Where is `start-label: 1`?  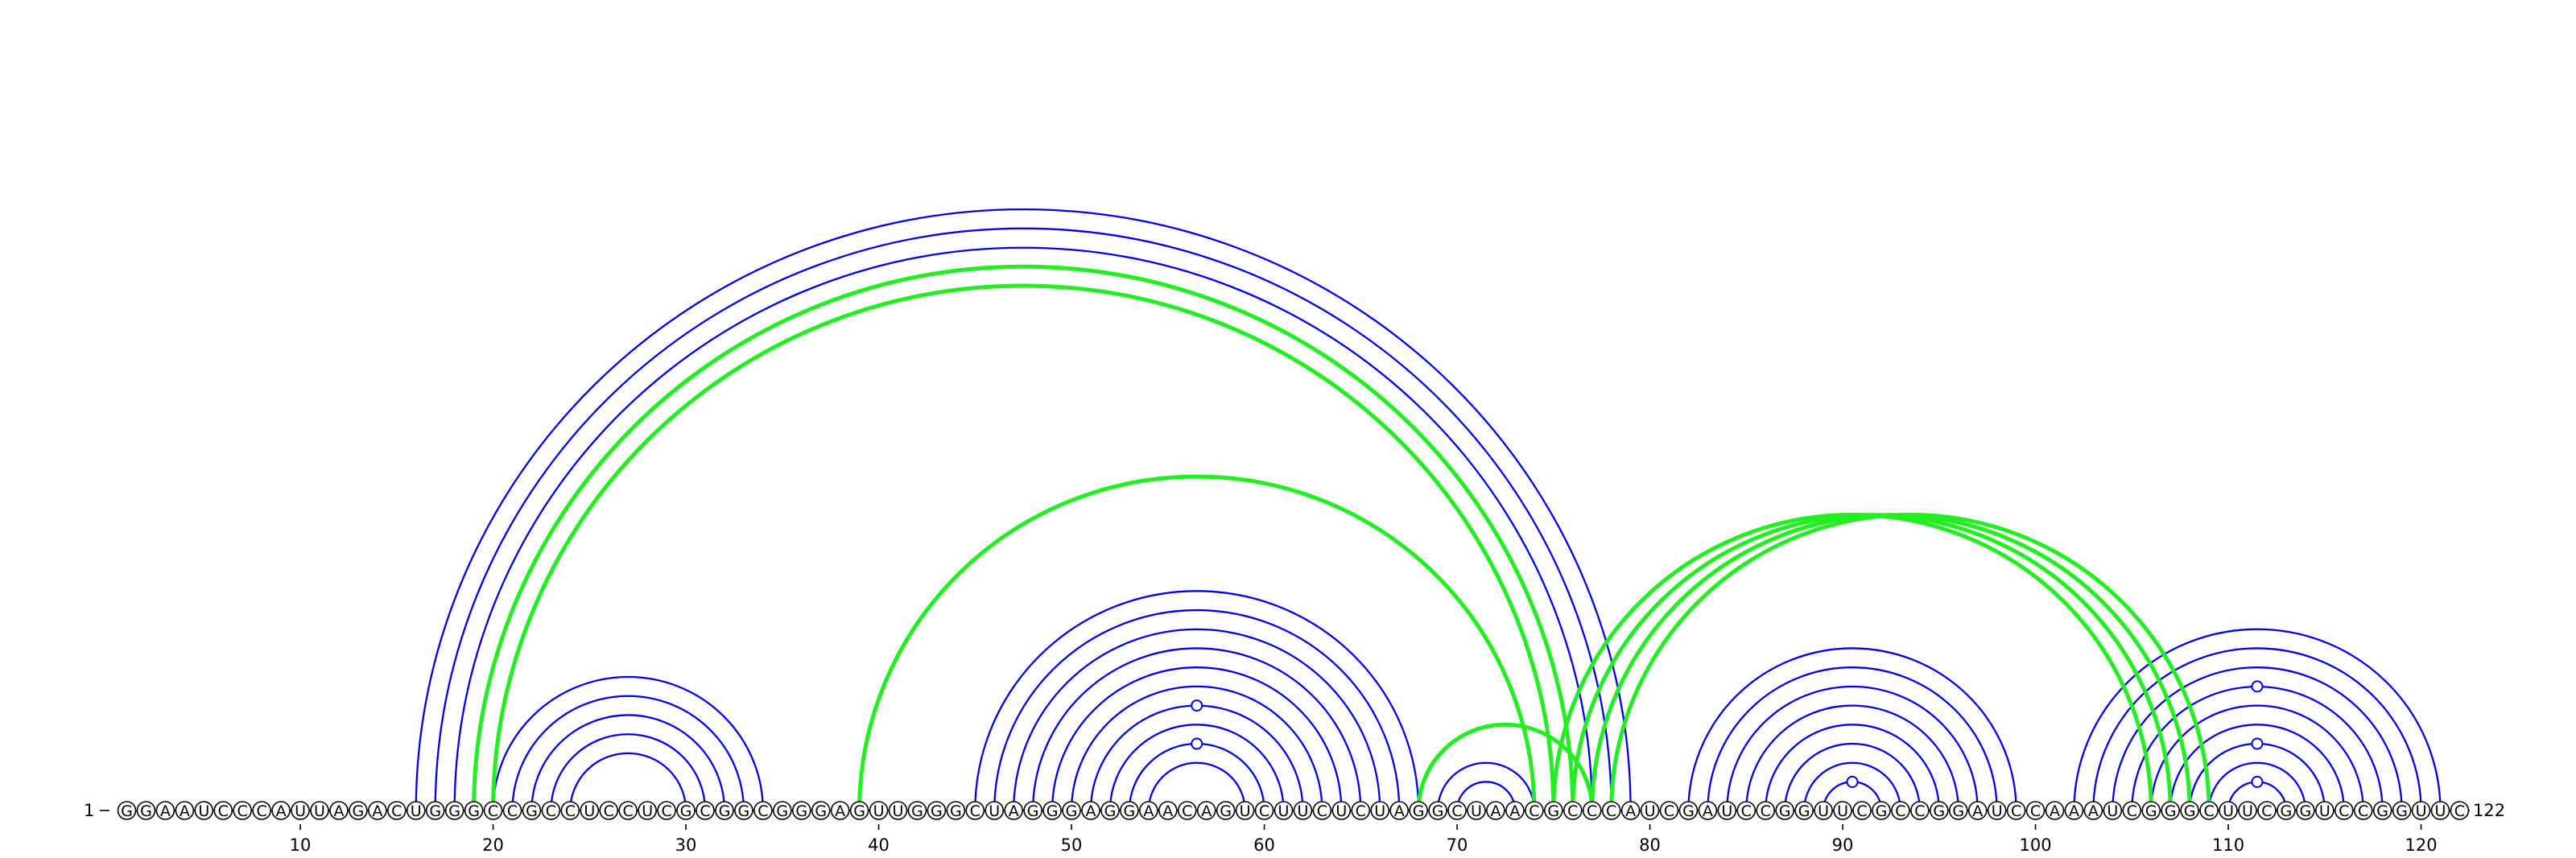
start-label: 1 is located at coordinates (89, 811).